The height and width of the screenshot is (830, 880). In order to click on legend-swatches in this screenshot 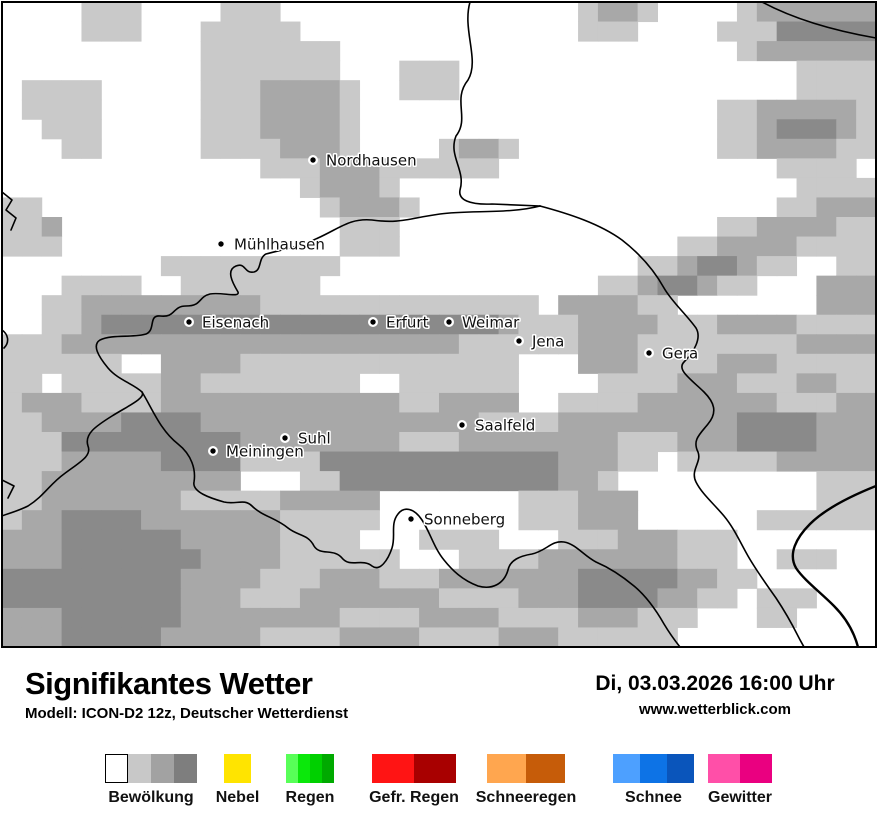, I will do `click(414, 768)`.